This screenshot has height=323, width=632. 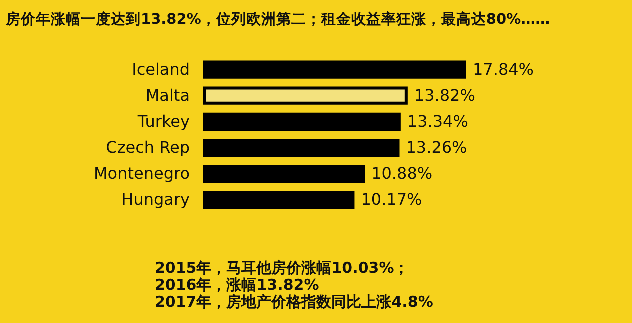 I want to click on y-tick-label: Turkey, so click(x=163, y=121).